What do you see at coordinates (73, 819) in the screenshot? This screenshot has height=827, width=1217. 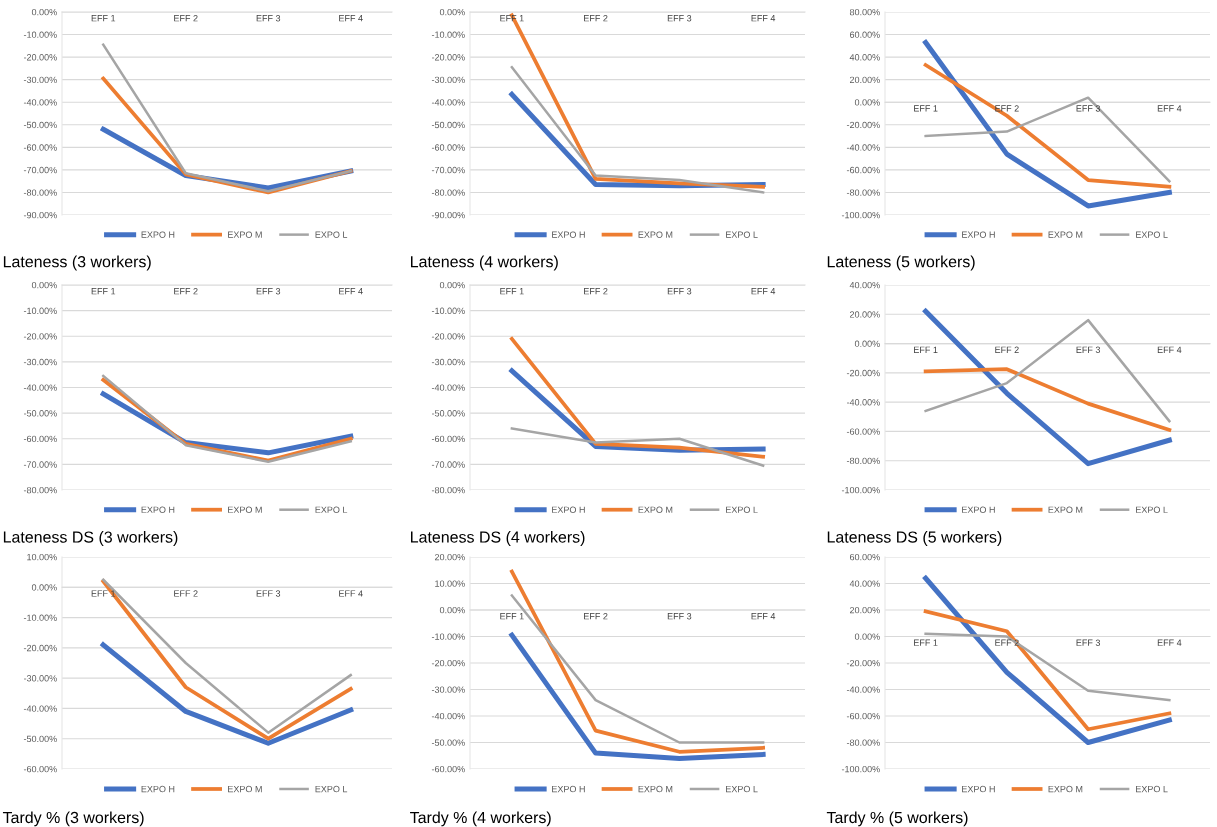 I see `text: Tardy % (3 workers)` at bounding box center [73, 819].